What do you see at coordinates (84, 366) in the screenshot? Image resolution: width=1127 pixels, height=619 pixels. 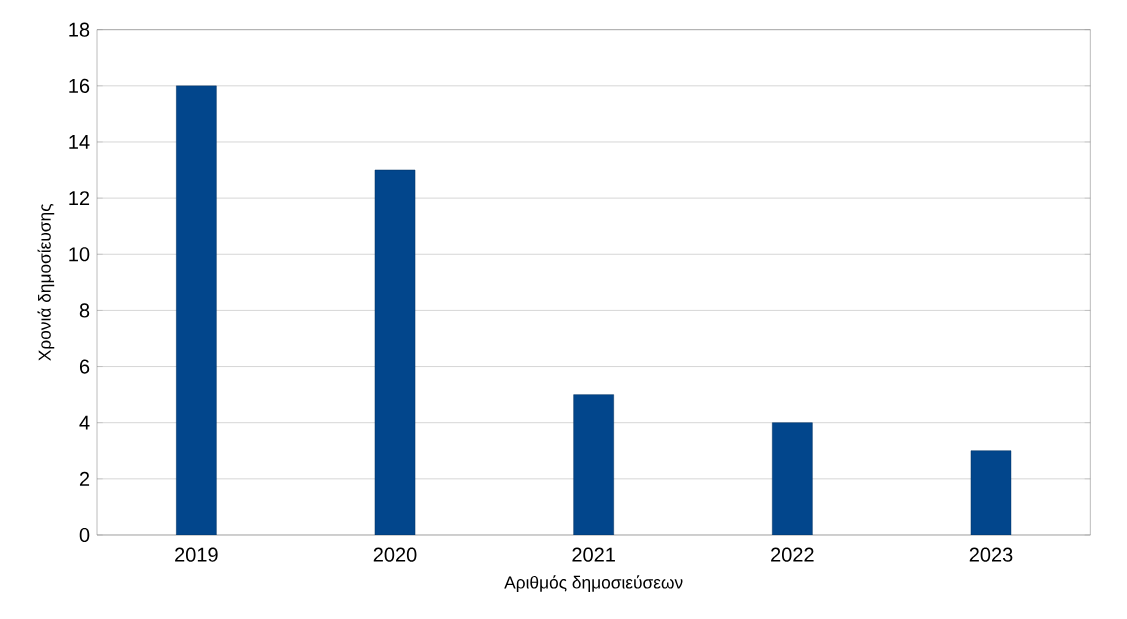 I see `y-tick-label: 6` at bounding box center [84, 366].